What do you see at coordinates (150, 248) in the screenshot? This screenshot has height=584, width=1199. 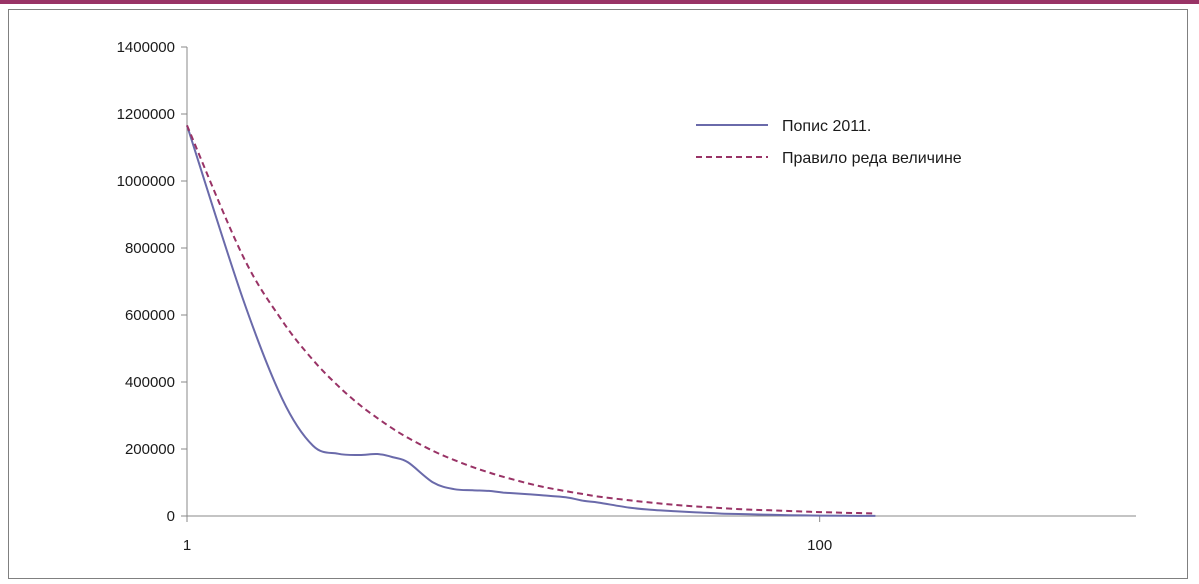 I see `y-tick-label: 800000` at bounding box center [150, 248].